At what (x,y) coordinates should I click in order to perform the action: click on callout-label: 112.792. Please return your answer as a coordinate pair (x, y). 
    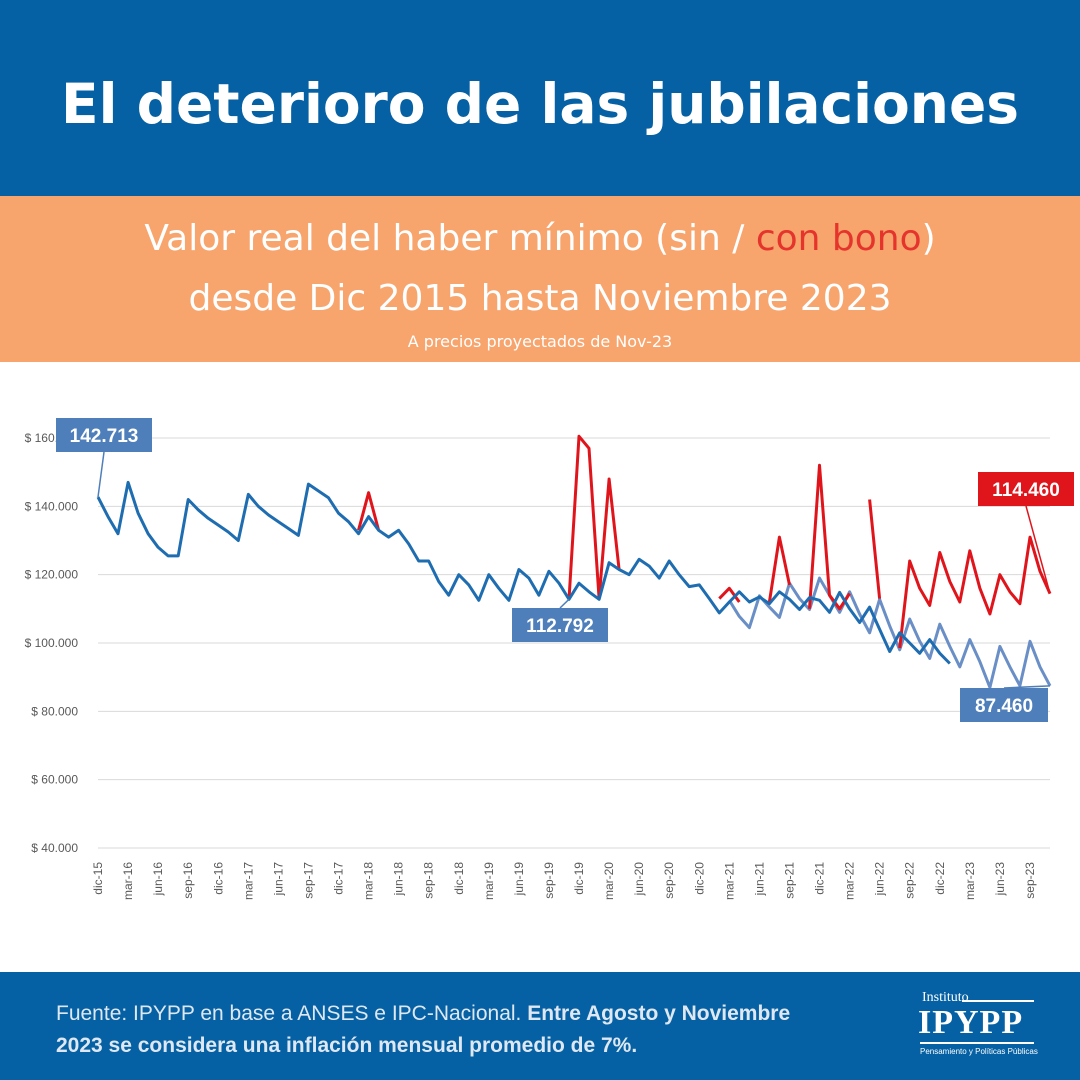
    Looking at the image, I should click on (560, 626).